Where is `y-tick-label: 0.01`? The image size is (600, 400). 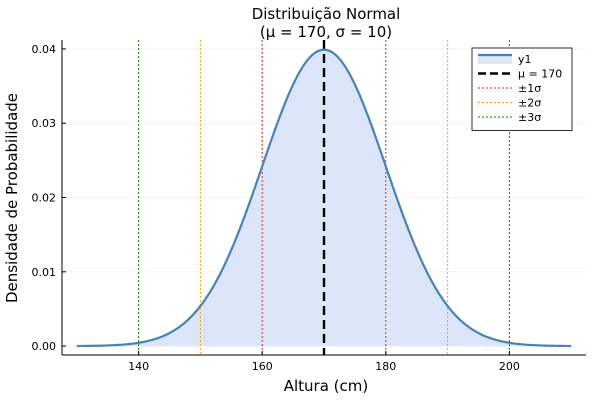 y-tick-label: 0.01 is located at coordinates (44, 272).